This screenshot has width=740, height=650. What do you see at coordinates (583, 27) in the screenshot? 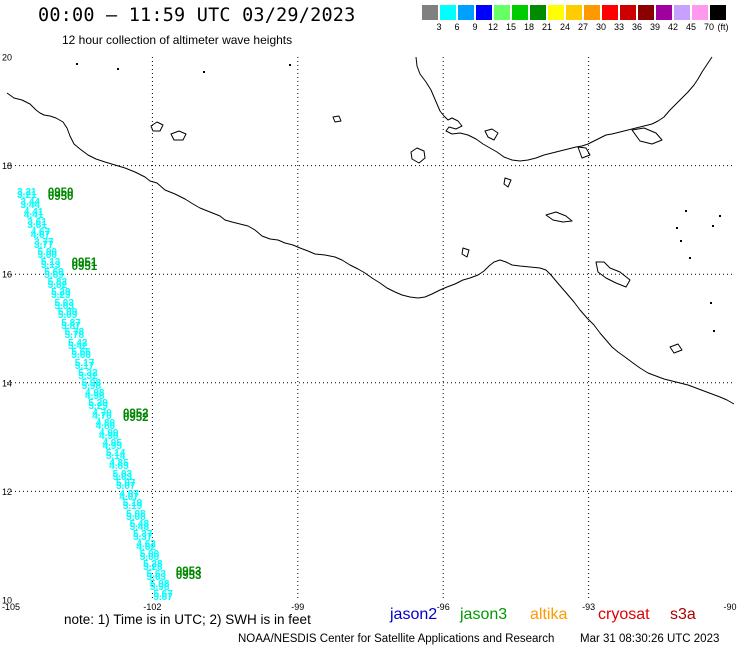
I see `color-scale-label: 27` at bounding box center [583, 27].